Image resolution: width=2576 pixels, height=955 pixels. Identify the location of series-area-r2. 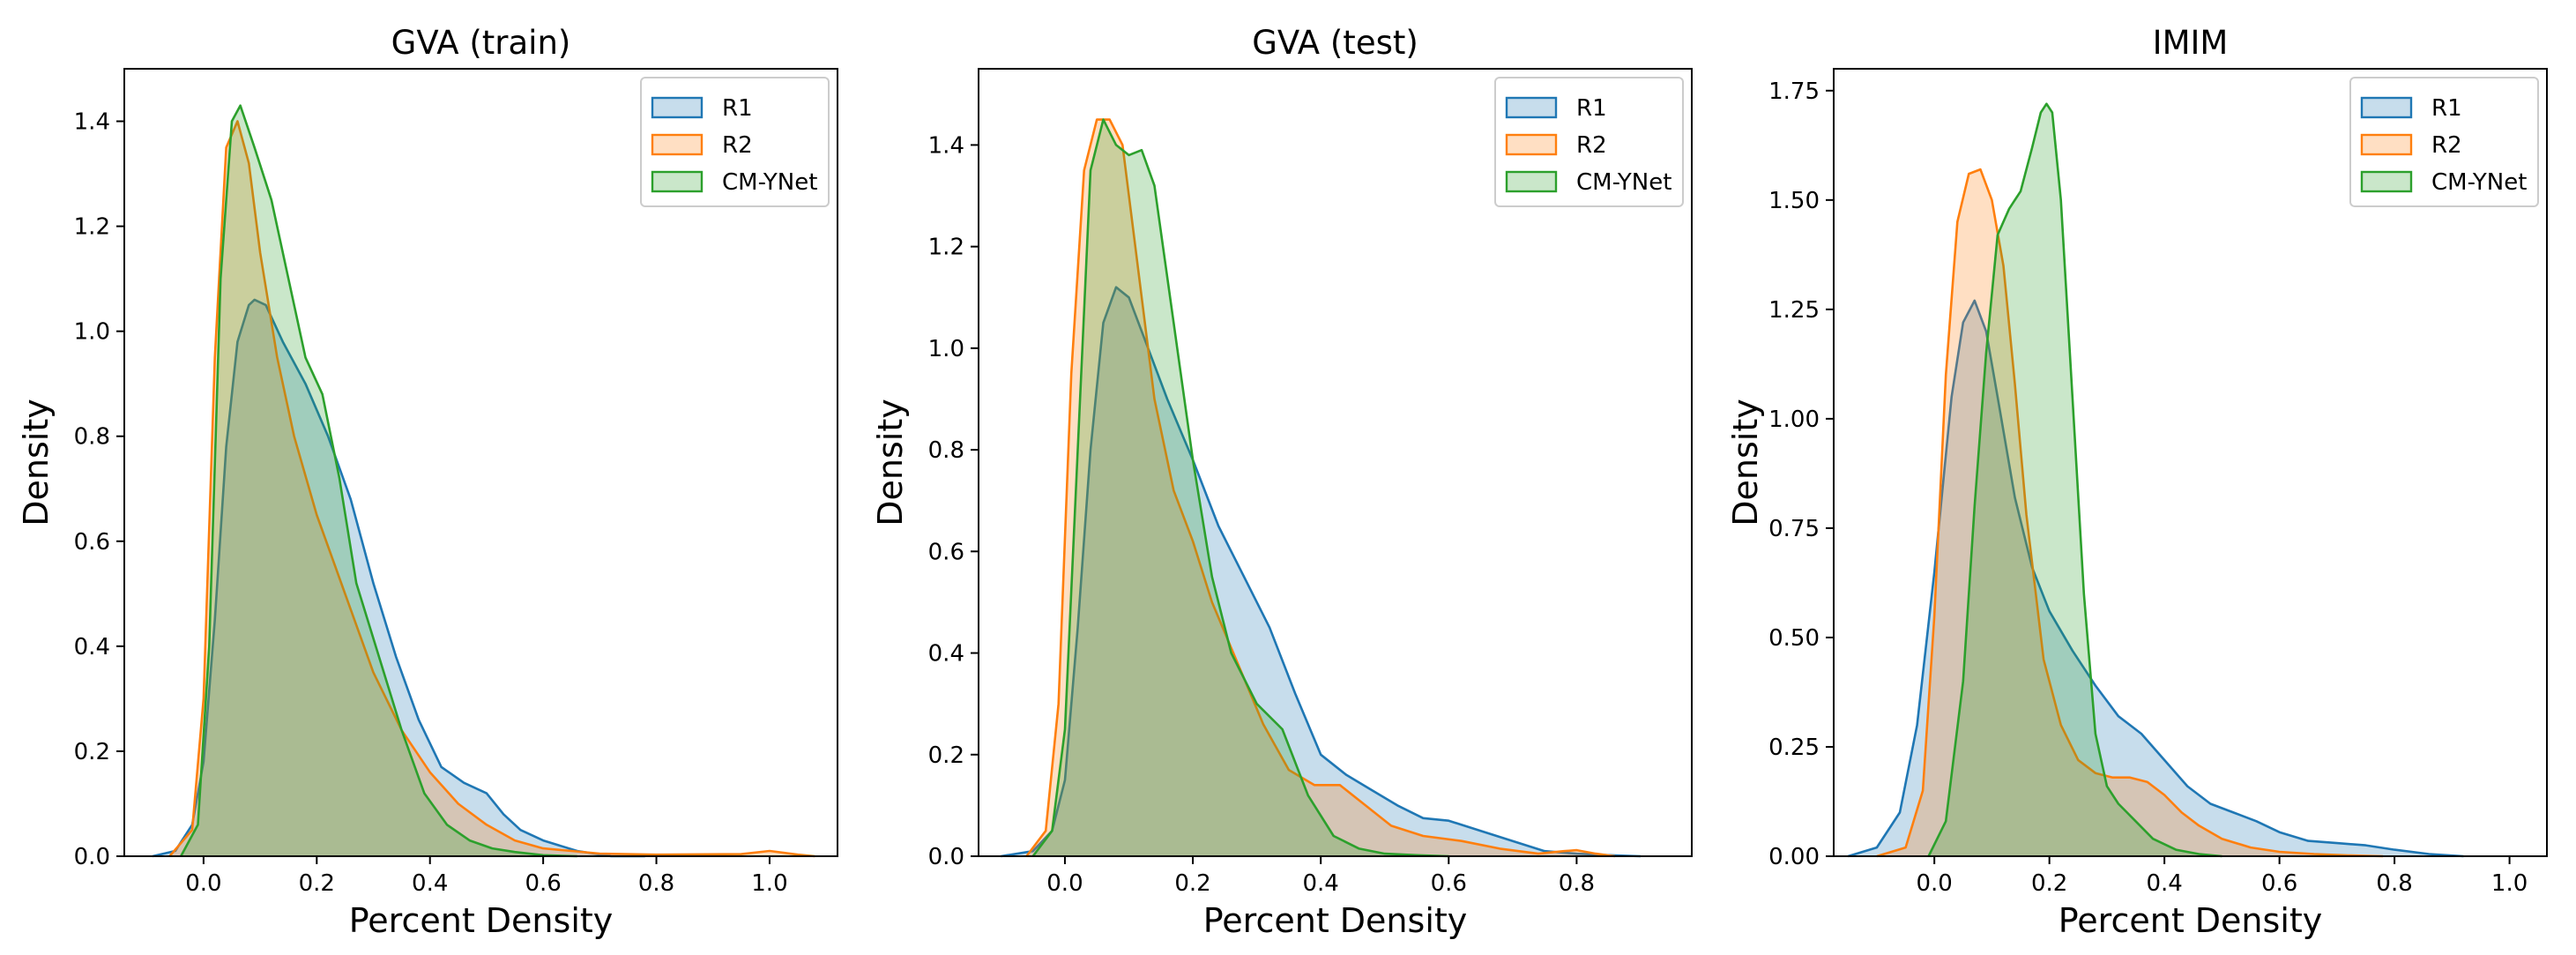
(2130, 513).